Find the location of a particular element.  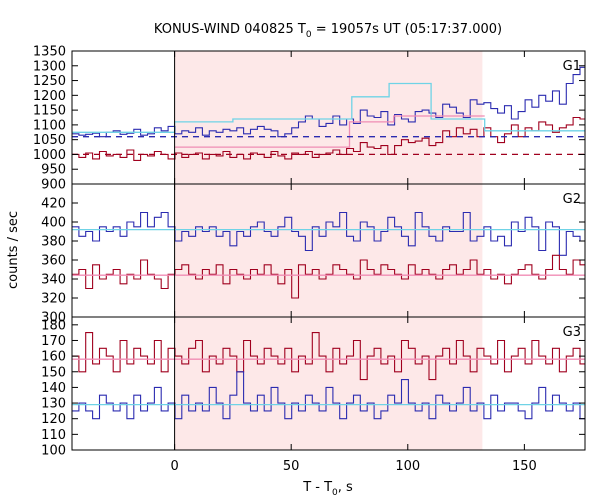

x-tick-label: 150 is located at coordinates (524, 466).